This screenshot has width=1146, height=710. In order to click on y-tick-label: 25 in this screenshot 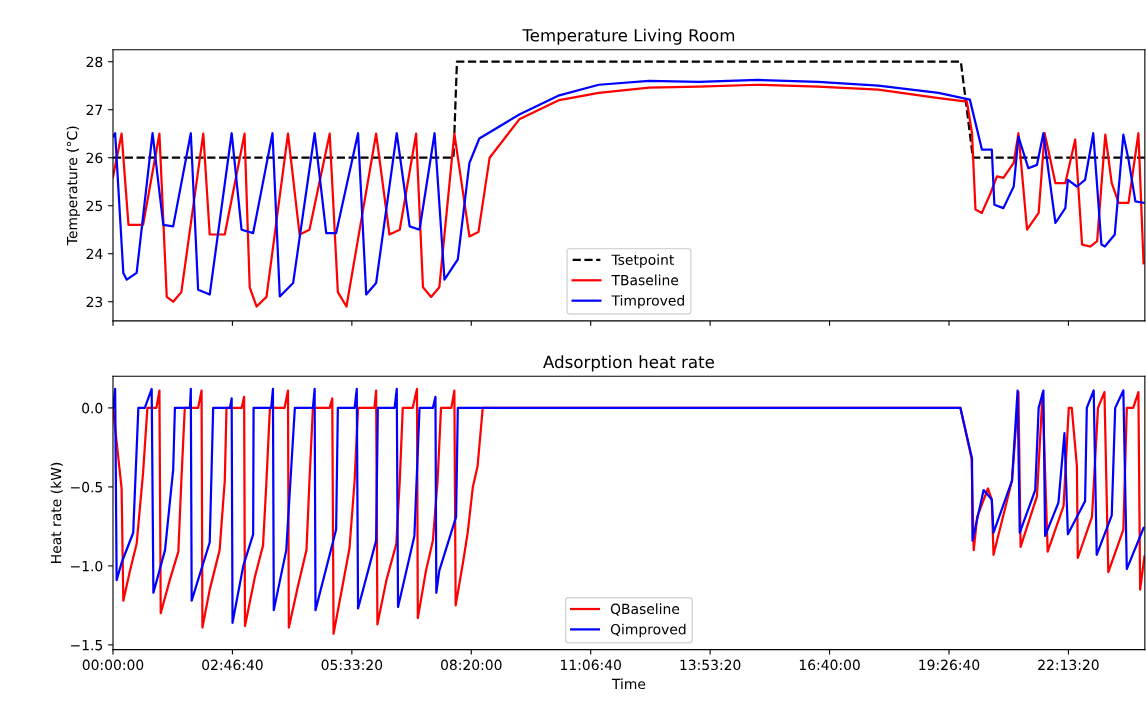, I will do `click(94, 206)`.